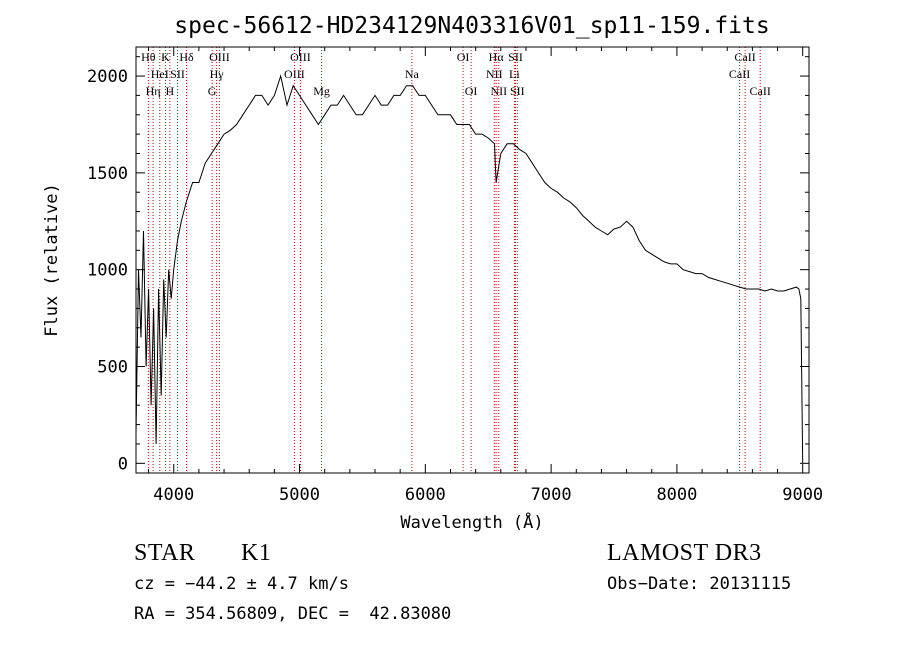 This screenshot has width=900, height=649. I want to click on line-label-14: OI, so click(463, 57).